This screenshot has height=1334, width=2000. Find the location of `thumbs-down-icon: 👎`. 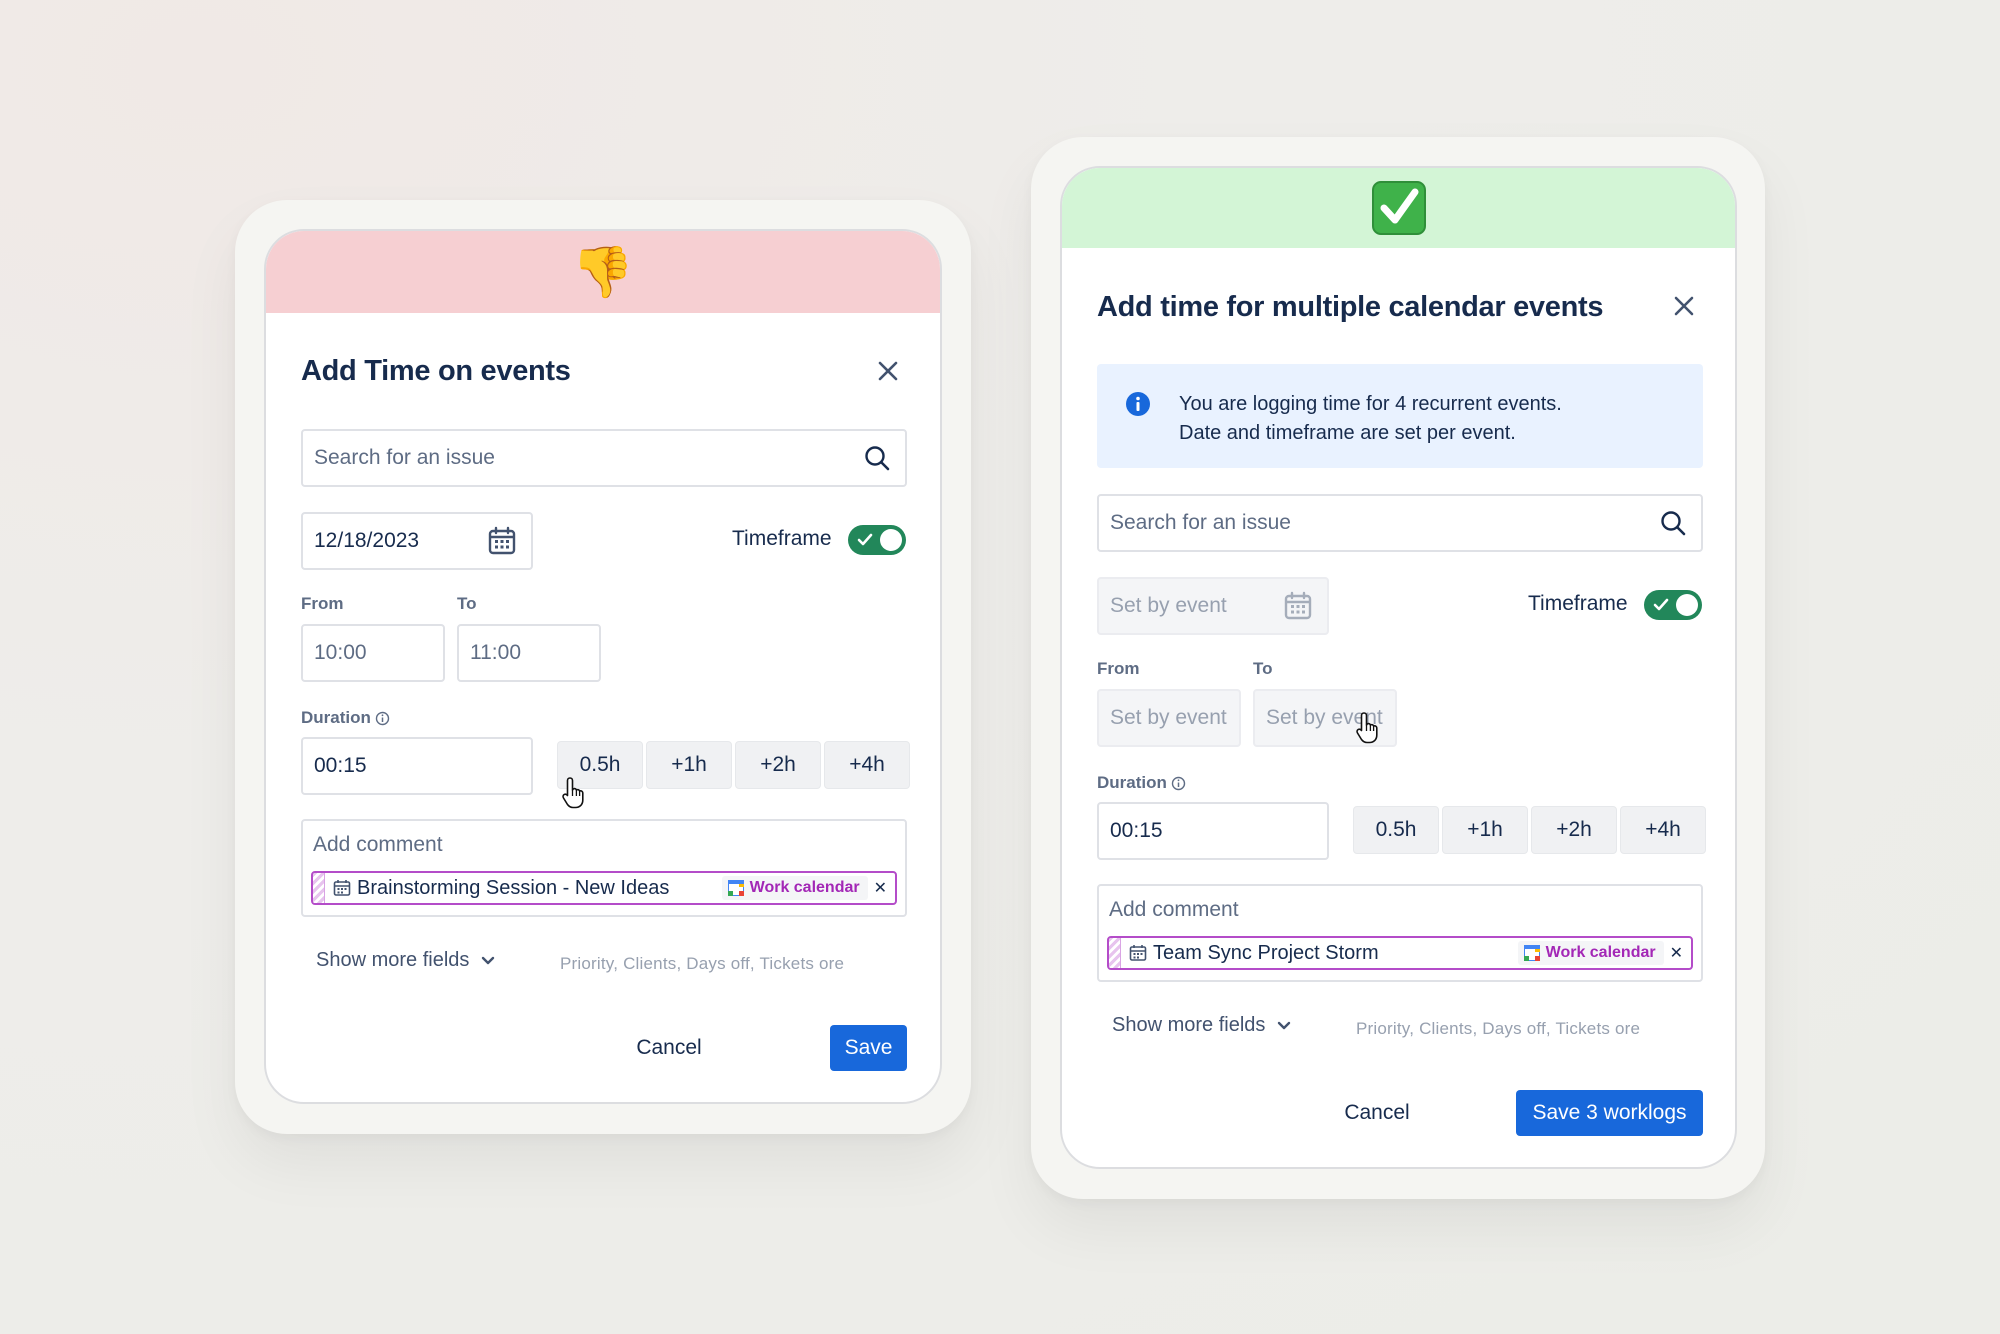

thumbs-down-icon: 👎 is located at coordinates (603, 272).